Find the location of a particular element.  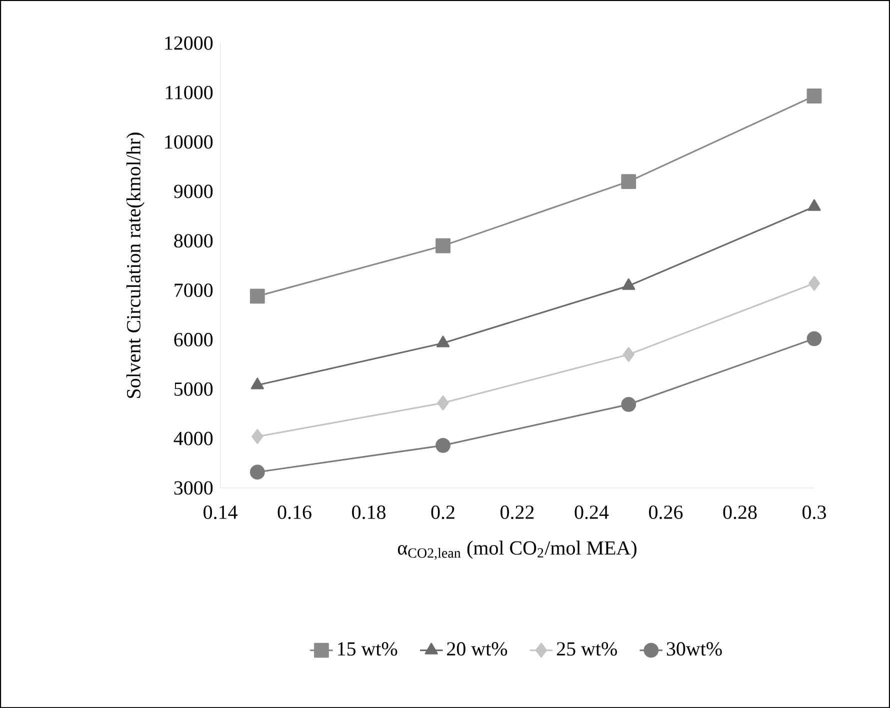

y-tick-label: 8000 is located at coordinates (193, 241).